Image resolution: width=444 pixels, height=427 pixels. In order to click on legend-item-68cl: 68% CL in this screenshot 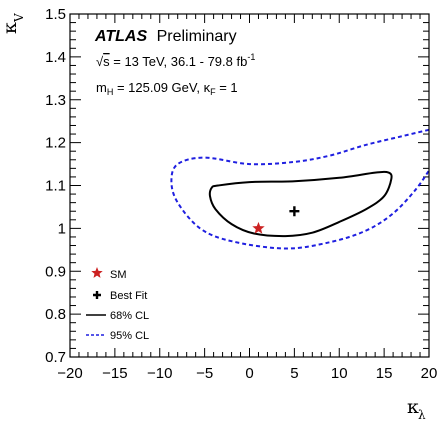, I will do `click(117, 316)`.